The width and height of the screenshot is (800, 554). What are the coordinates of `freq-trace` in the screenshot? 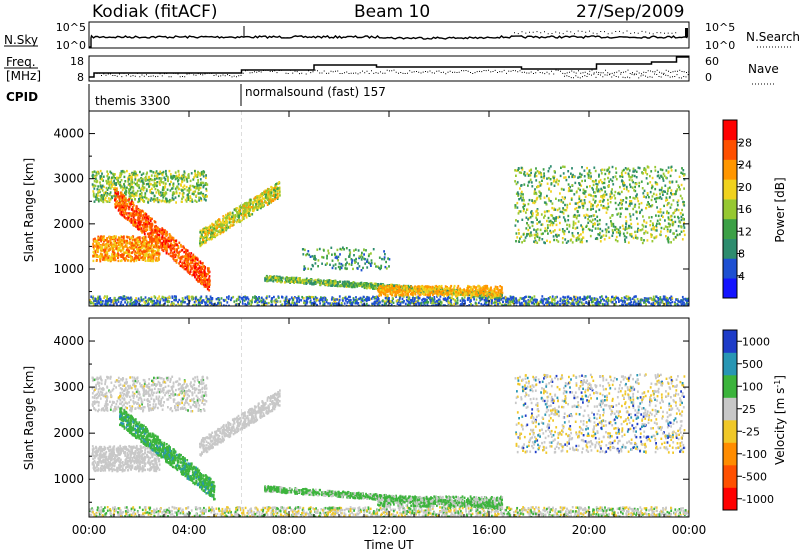 It's located at (389, 67).